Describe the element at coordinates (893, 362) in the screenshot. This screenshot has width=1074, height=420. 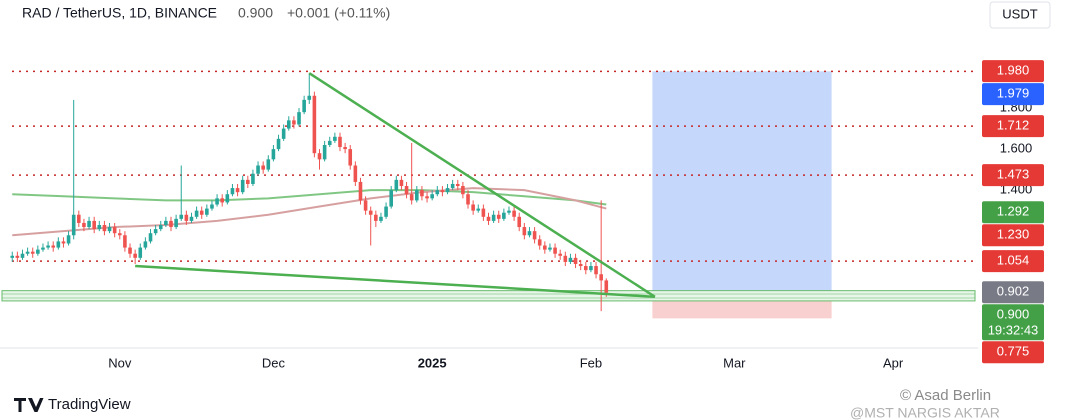
I see `x-tick-label: Apr` at that location.